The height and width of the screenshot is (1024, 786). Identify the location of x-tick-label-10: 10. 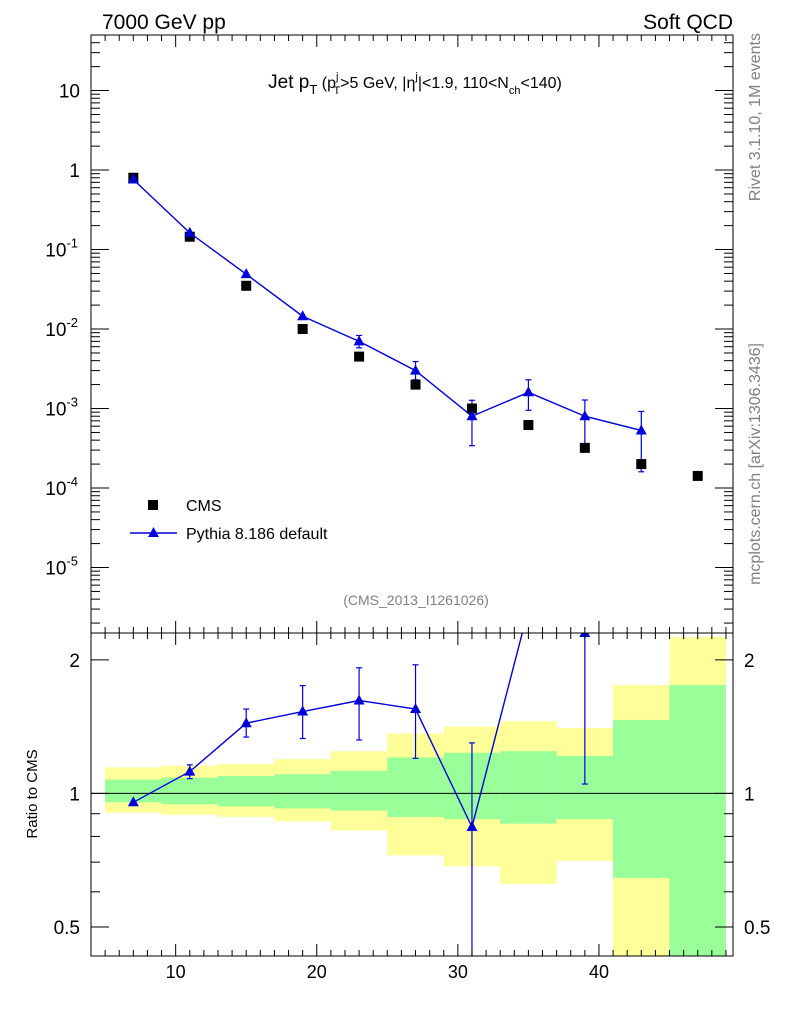
(176, 972).